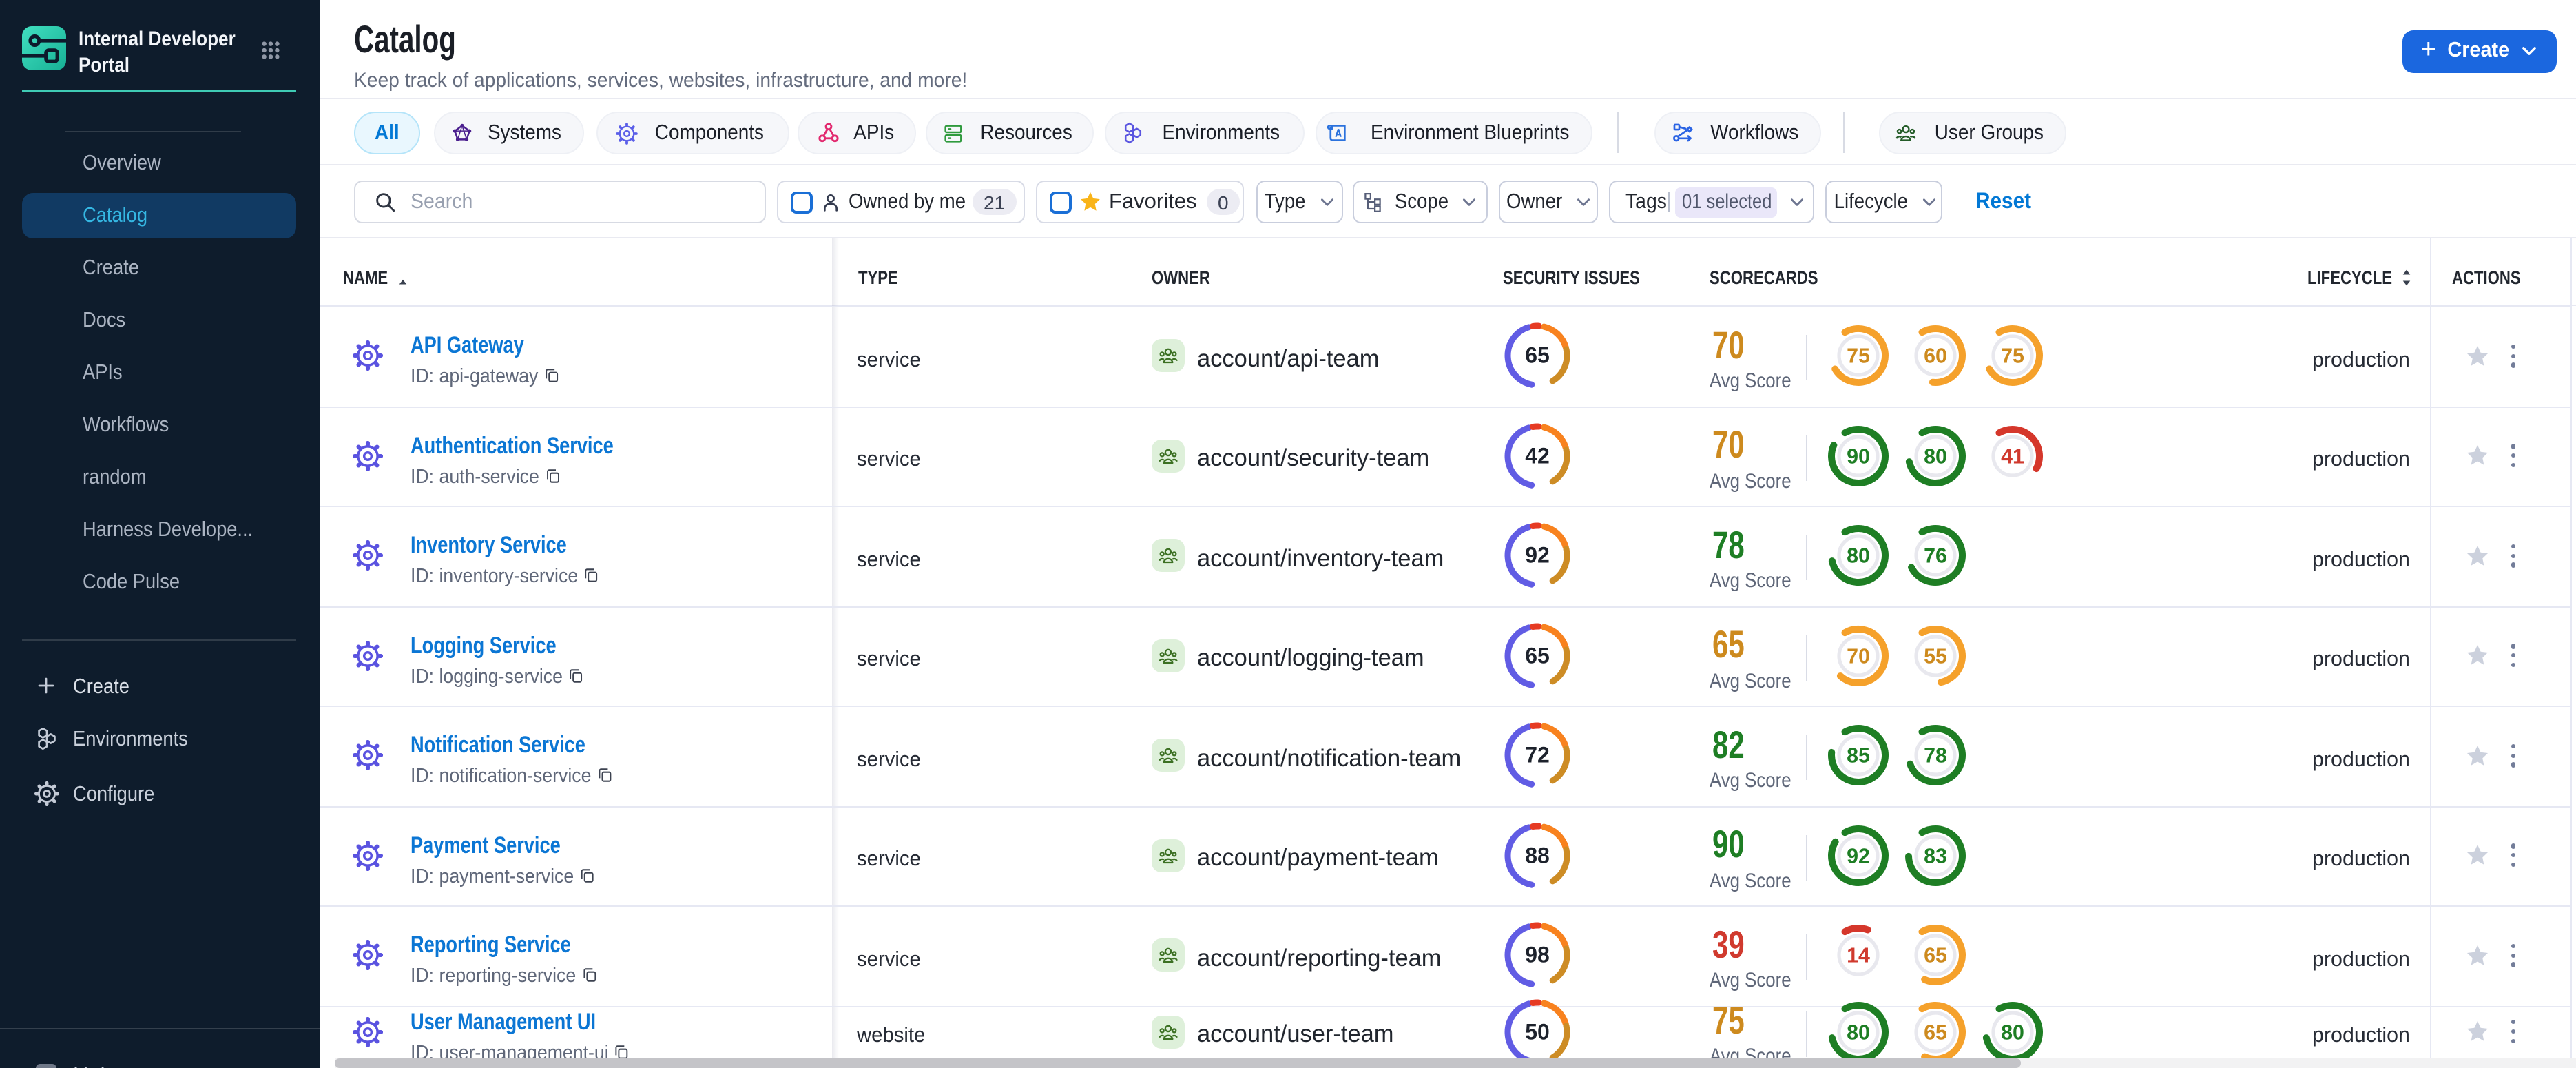 The image size is (2576, 1068). Describe the element at coordinates (1537, 756) in the screenshot. I see `svg-text: 72` at that location.